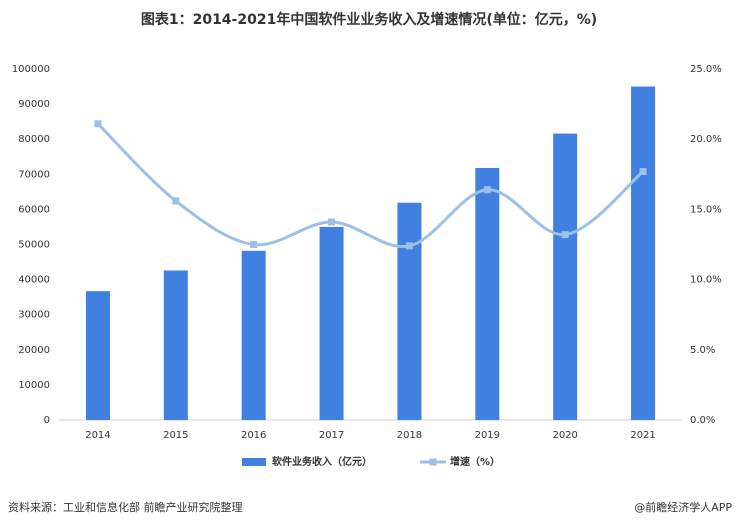 The width and height of the screenshot is (738, 527). I want to click on x-tick-label: 2019, so click(487, 435).